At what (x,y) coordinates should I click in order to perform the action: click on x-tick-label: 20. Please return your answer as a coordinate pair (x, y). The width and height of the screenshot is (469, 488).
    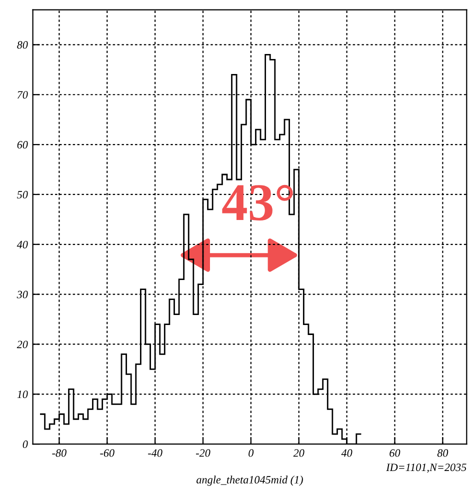
    Looking at the image, I should click on (298, 453).